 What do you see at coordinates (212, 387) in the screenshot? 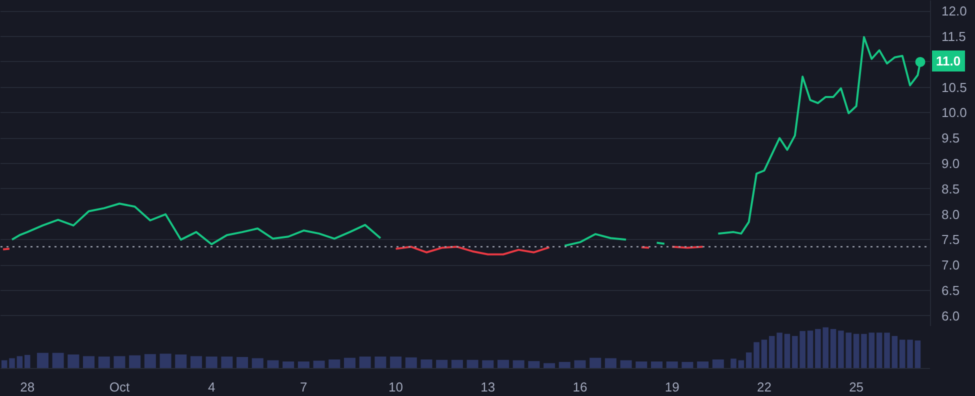
I see `x-tick-label: 4` at bounding box center [212, 387].